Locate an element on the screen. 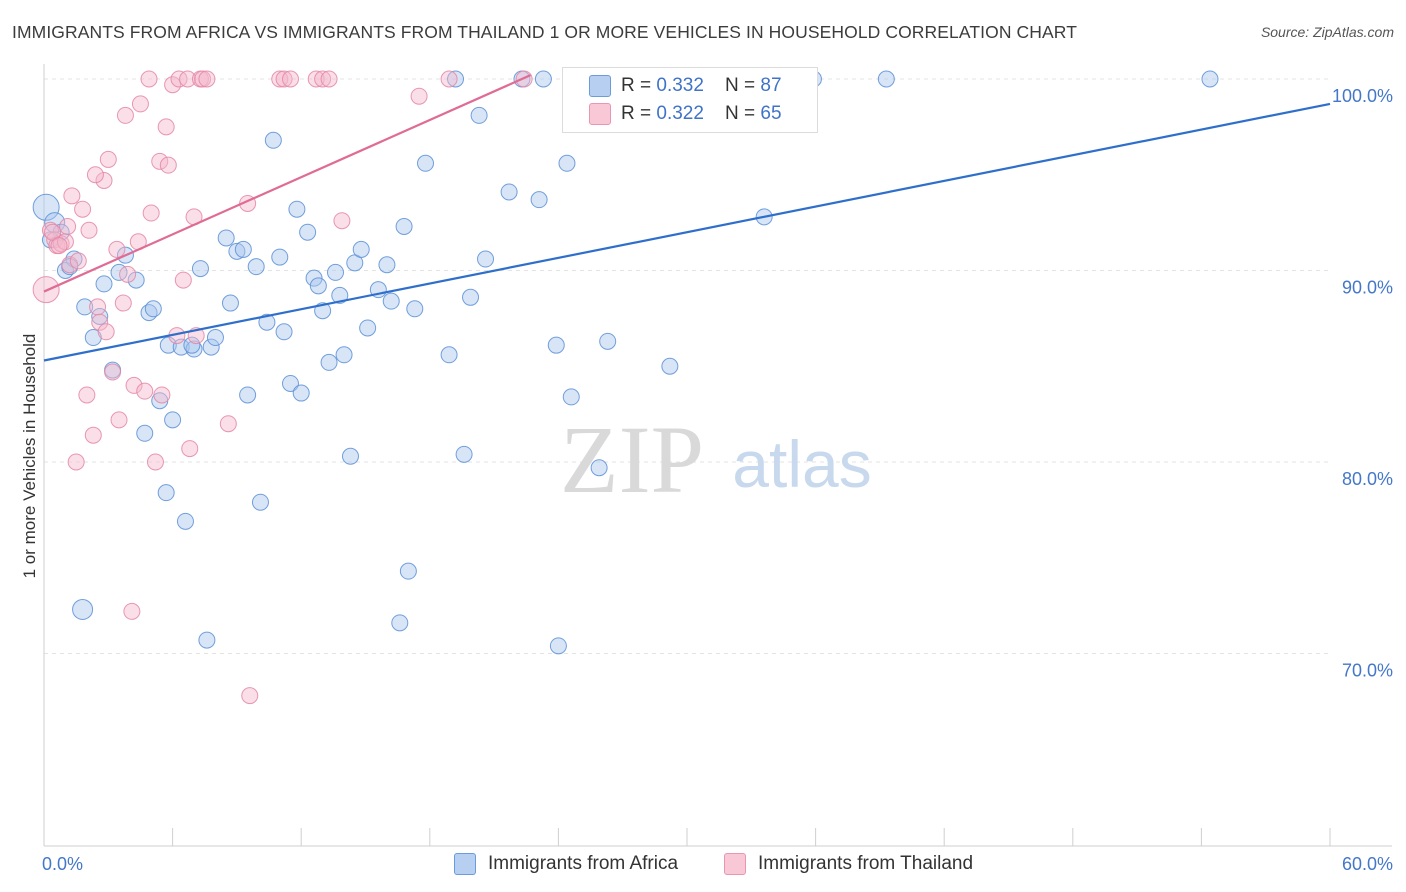  bottom-legend-africa: Immigrants from Africa is located at coordinates (566, 864).